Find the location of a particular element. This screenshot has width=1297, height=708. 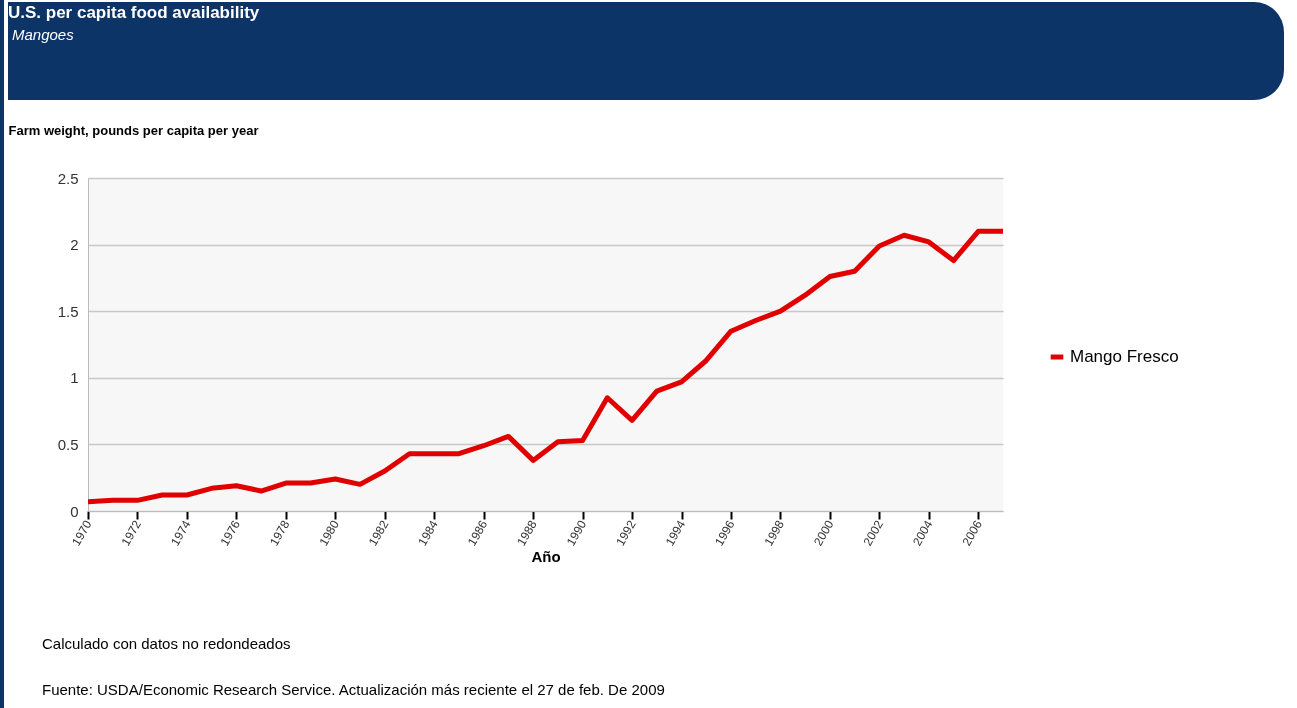

y-tick-label: 1 is located at coordinates (74, 378).